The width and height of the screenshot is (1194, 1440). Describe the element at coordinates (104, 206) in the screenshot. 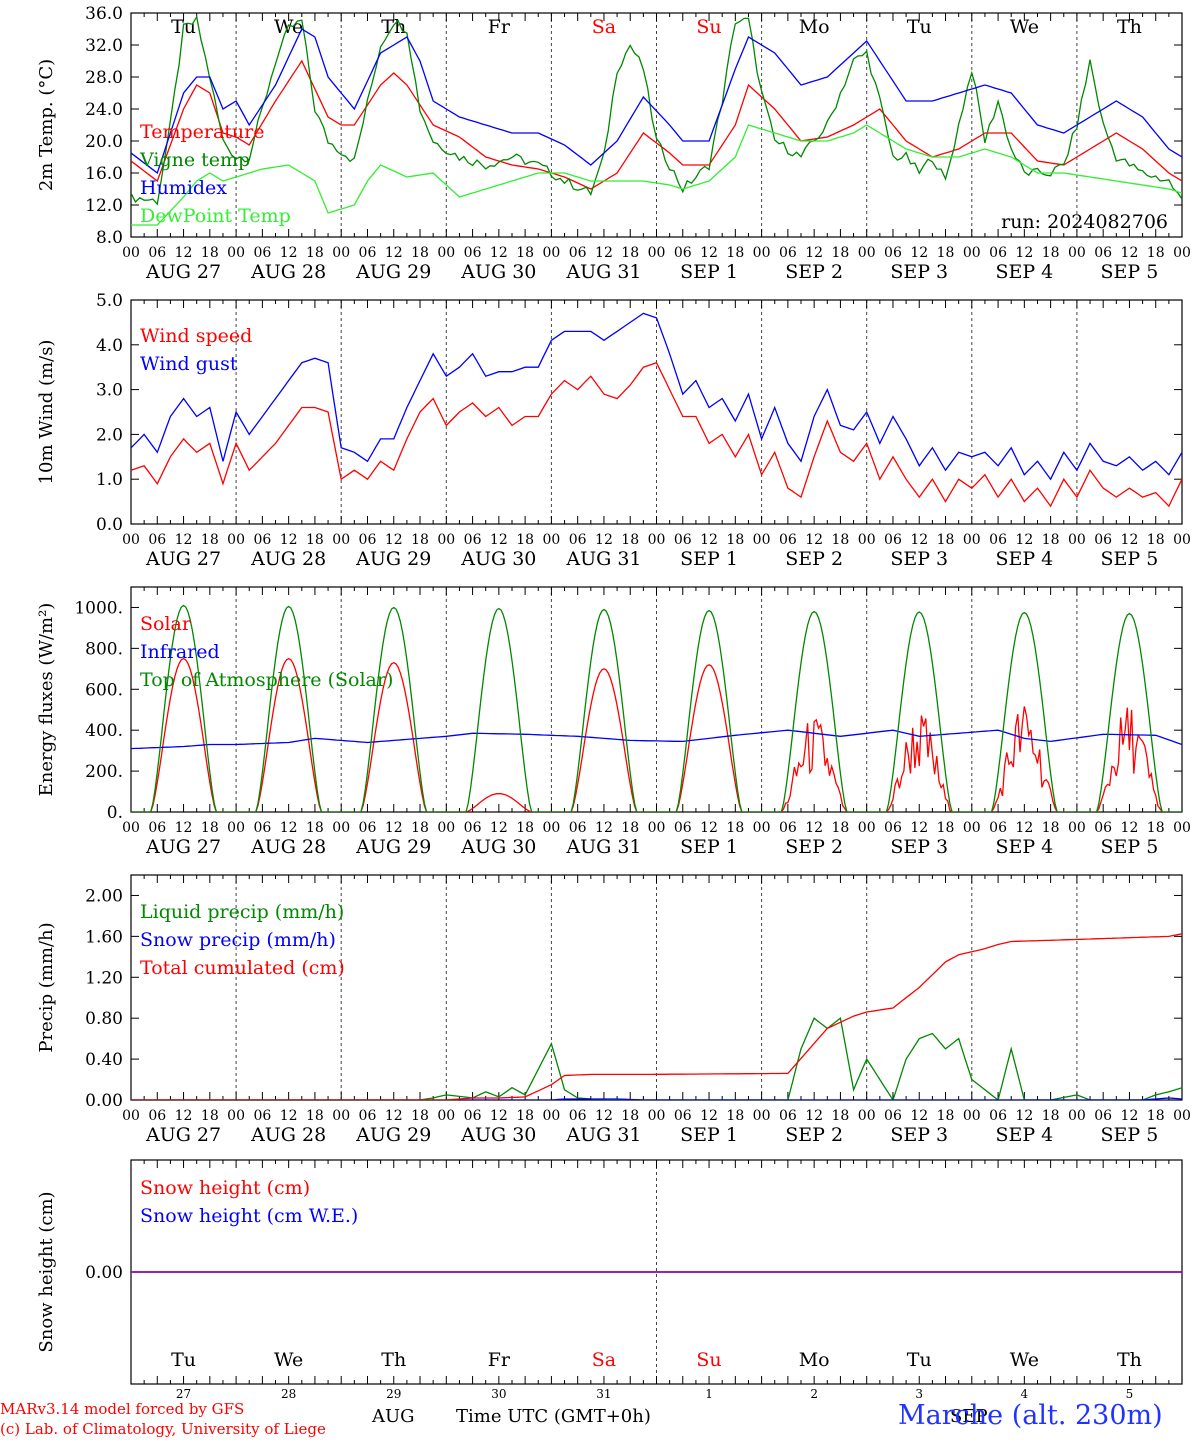

I see `y-tick-label: 12.0` at that location.